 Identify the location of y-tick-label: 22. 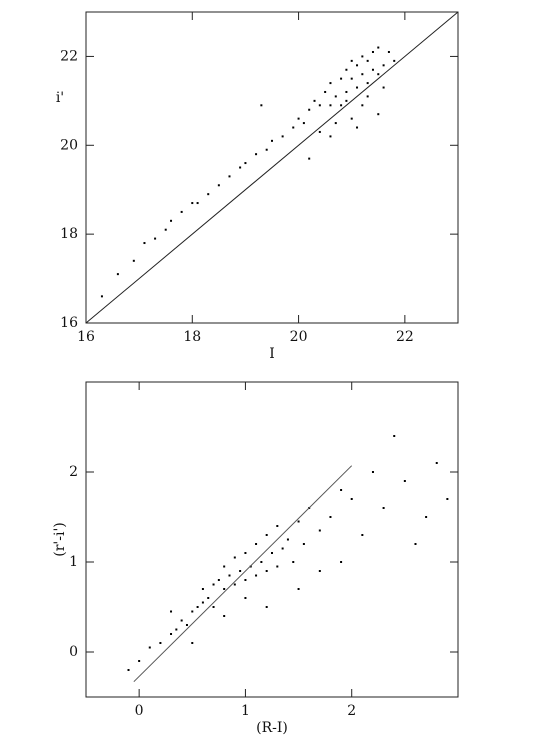
(69, 56).